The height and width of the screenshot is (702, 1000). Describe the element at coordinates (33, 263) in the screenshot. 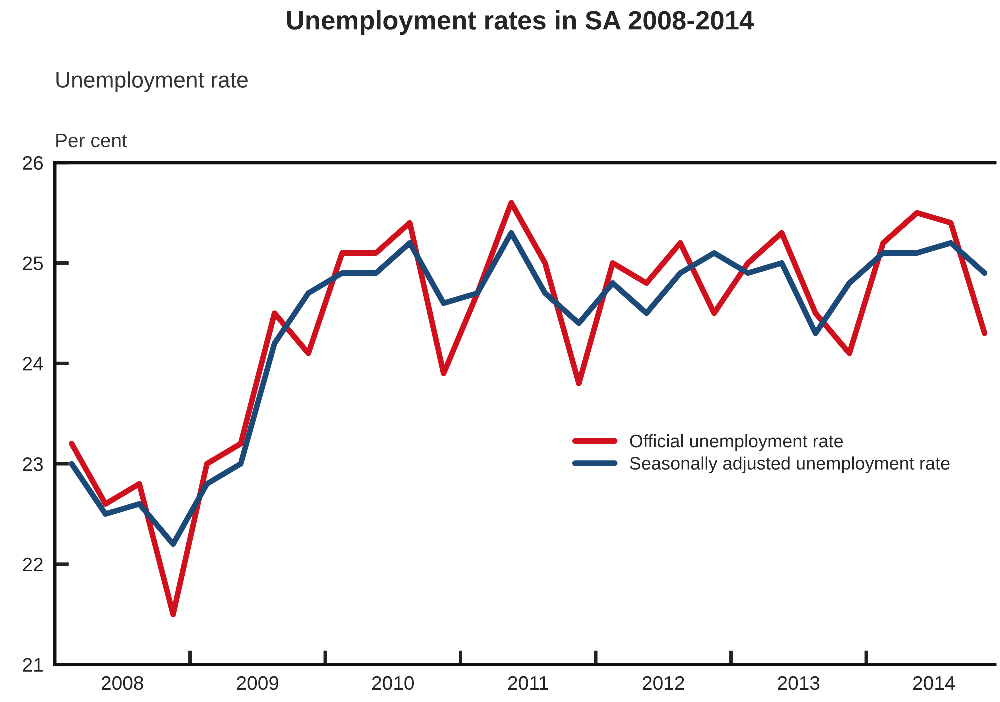

I see `y-tick-label: 25` at that location.